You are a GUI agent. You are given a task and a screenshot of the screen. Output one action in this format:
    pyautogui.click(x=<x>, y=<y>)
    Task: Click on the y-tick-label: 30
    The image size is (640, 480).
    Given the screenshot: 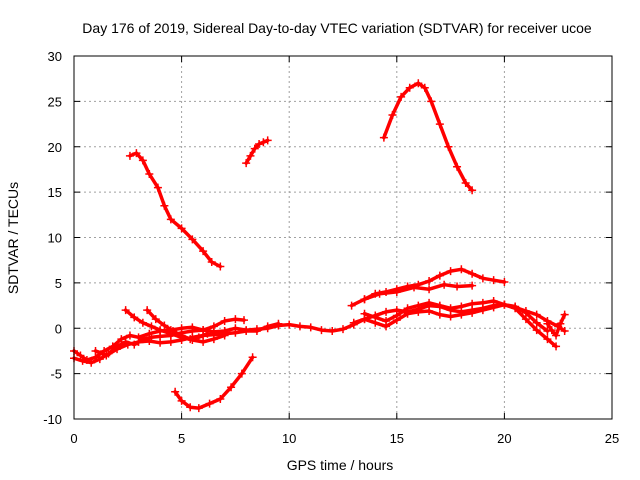 What is the action you would take?
    pyautogui.click(x=55, y=56)
    